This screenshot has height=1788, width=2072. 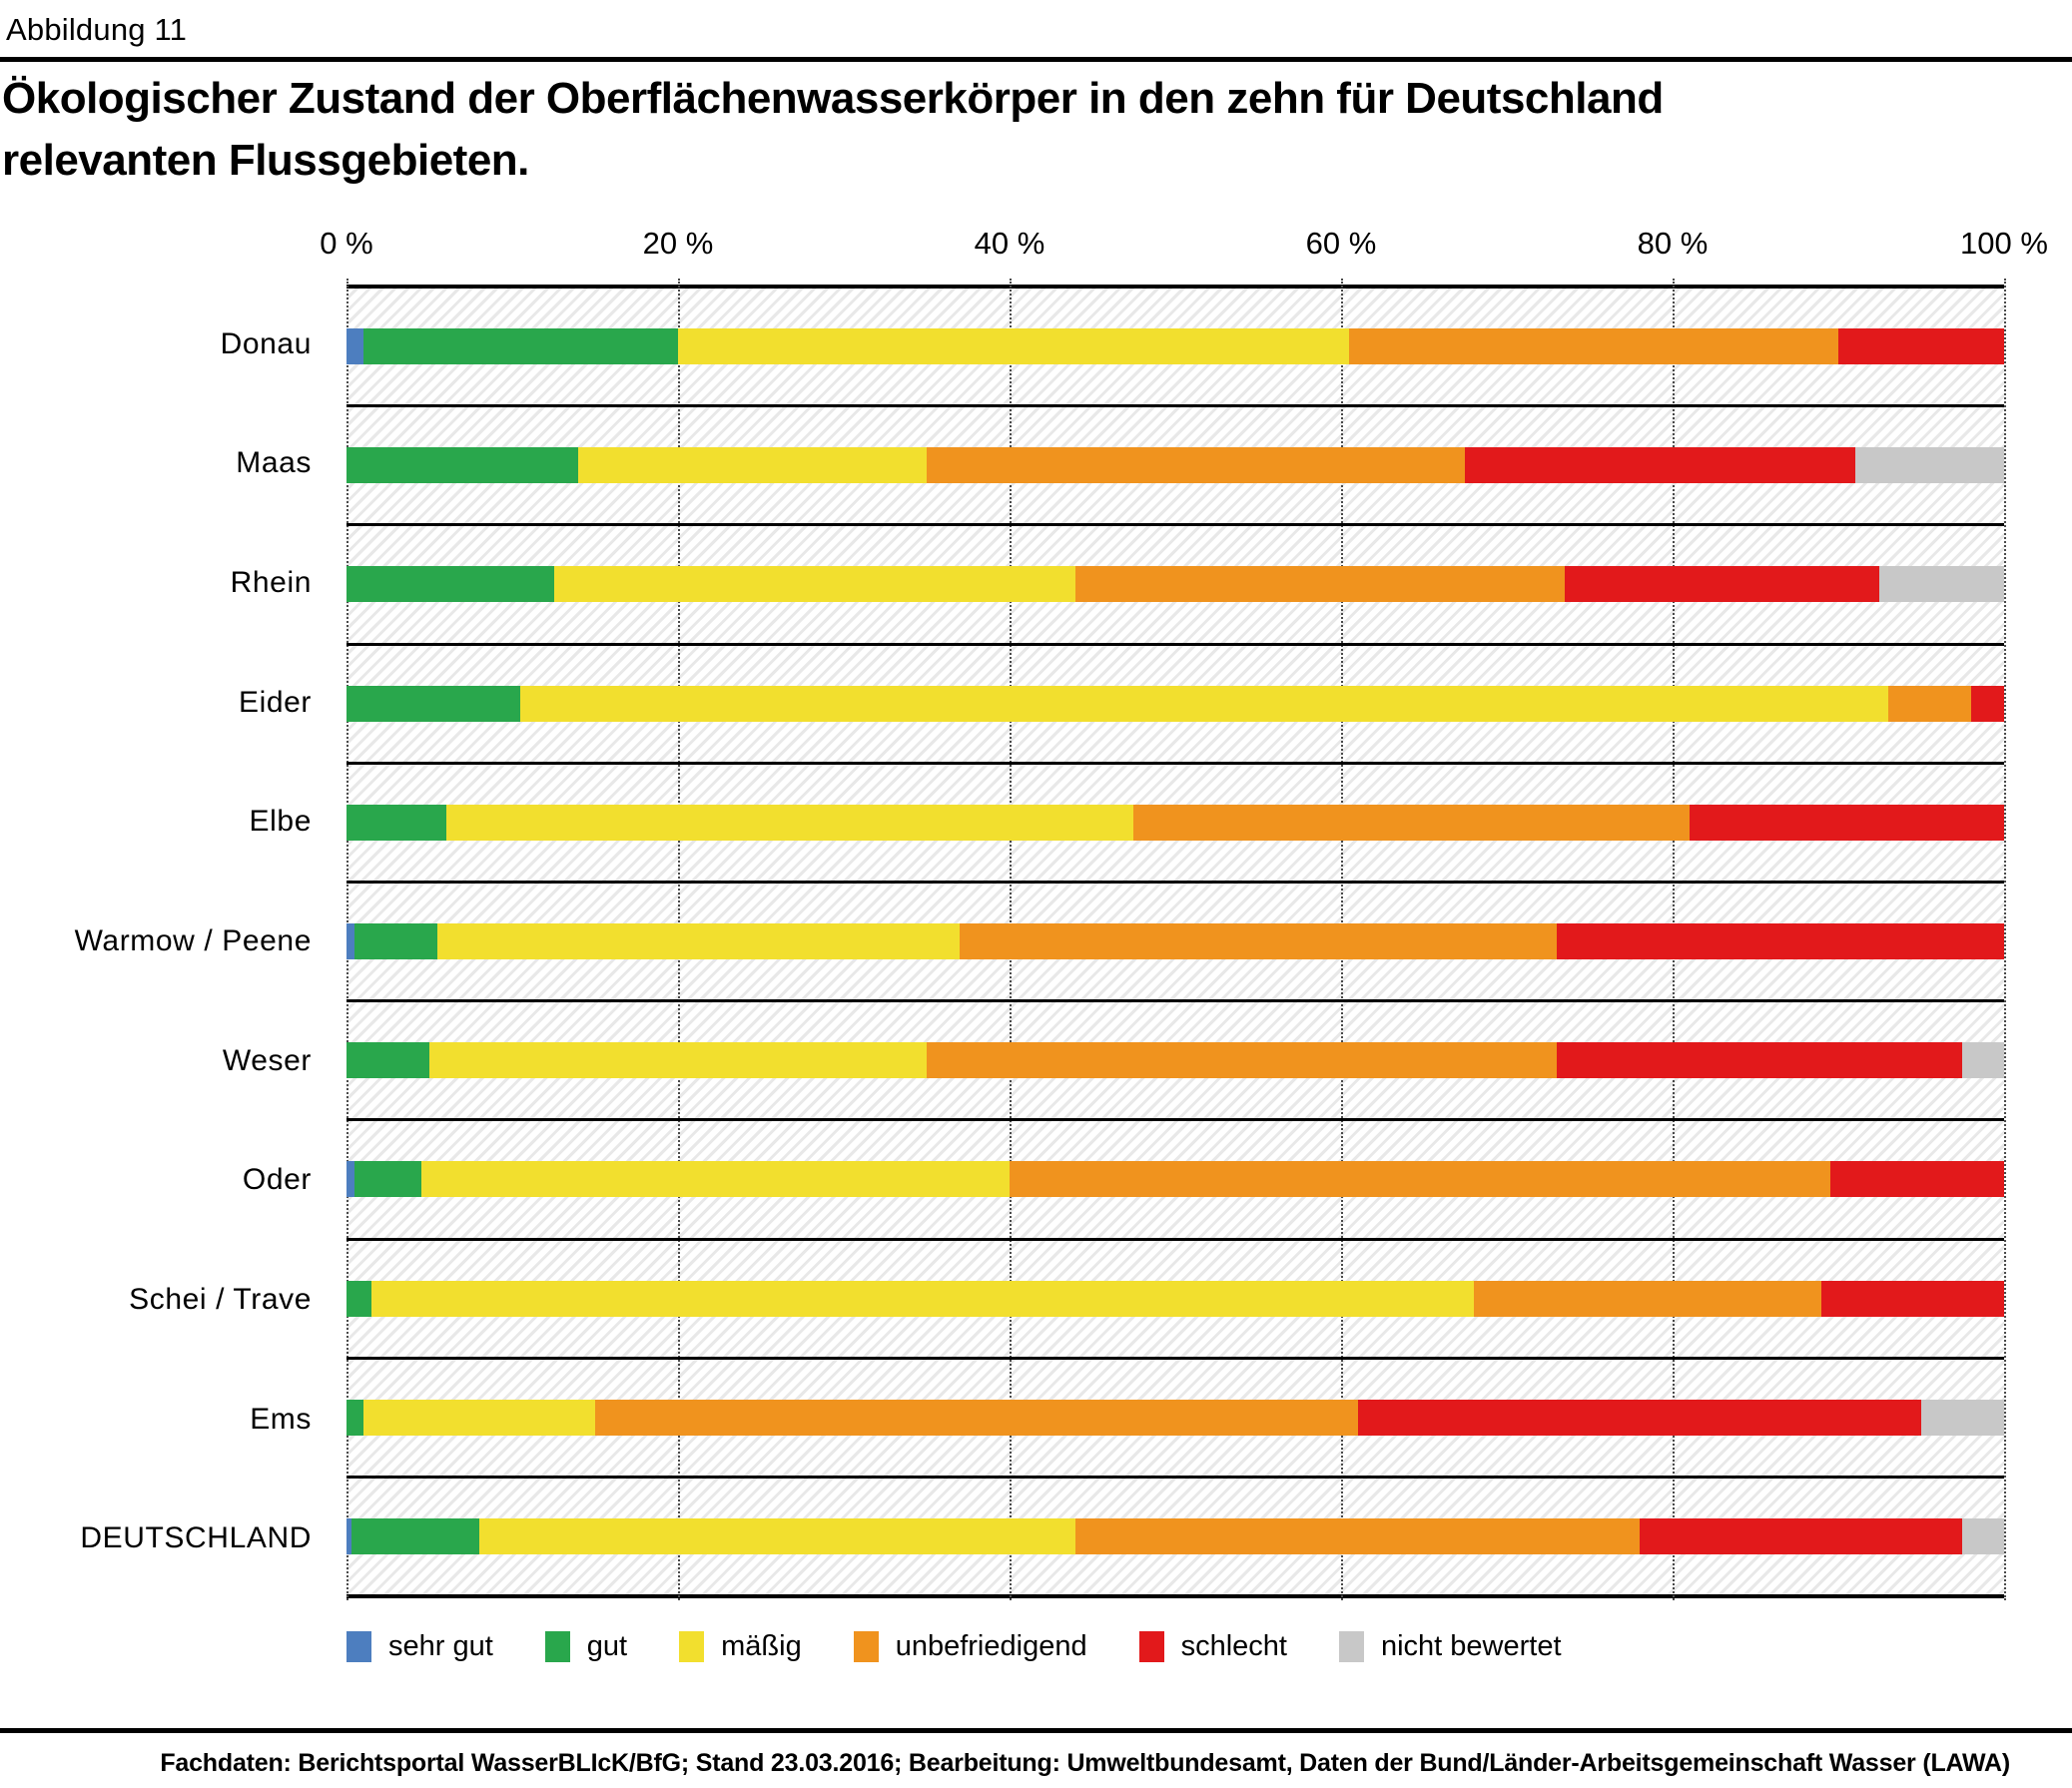 What do you see at coordinates (1471, 1645) in the screenshot?
I see `legend-label: nicht bewertet` at bounding box center [1471, 1645].